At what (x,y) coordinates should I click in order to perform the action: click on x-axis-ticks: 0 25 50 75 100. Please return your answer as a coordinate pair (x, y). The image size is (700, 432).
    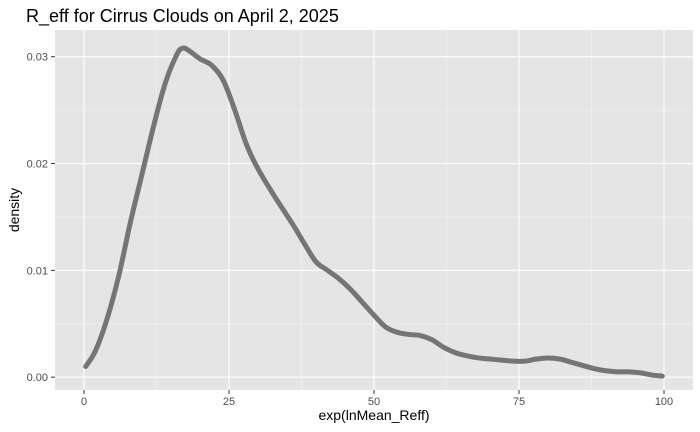
    Looking at the image, I should click on (377, 399).